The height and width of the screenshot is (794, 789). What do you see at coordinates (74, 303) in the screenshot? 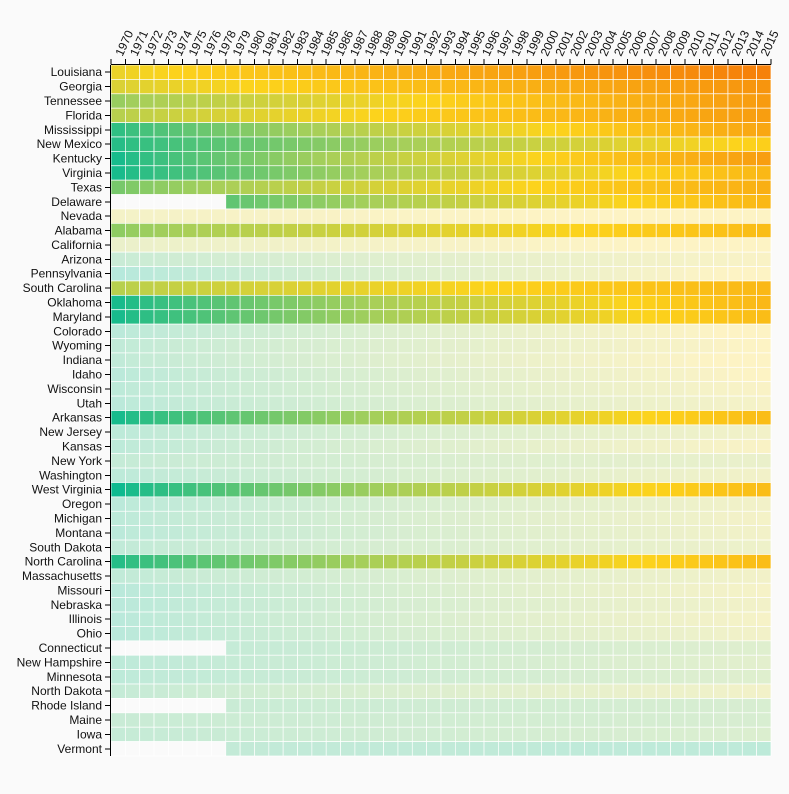
I see `y-tick-label: Oklahoma` at bounding box center [74, 303].